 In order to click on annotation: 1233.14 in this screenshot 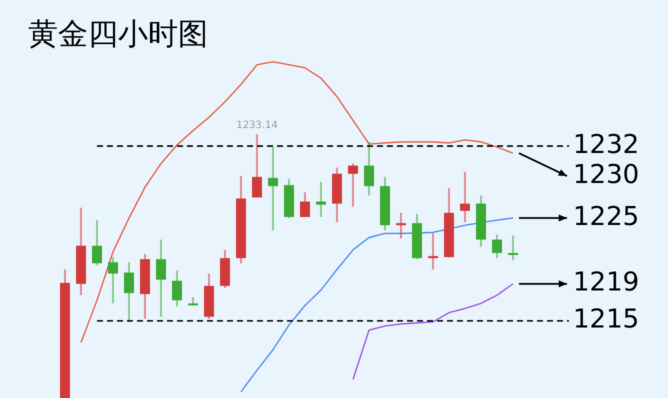, I will do `click(257, 125)`.